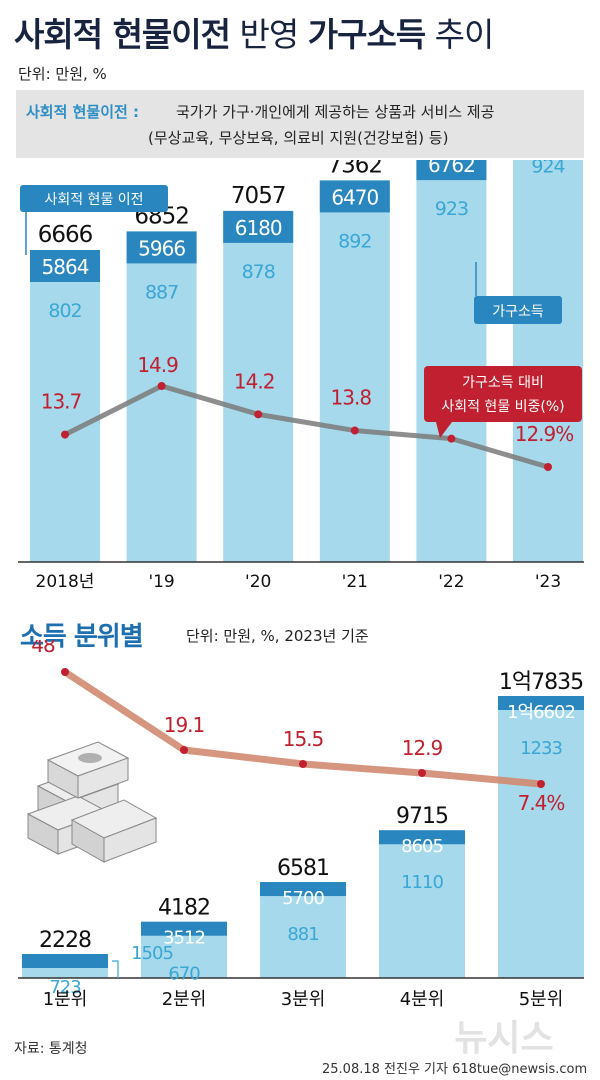 The height and width of the screenshot is (1080, 600). Describe the element at coordinates (184, 908) in the screenshot. I see `total-label: 4182` at that location.